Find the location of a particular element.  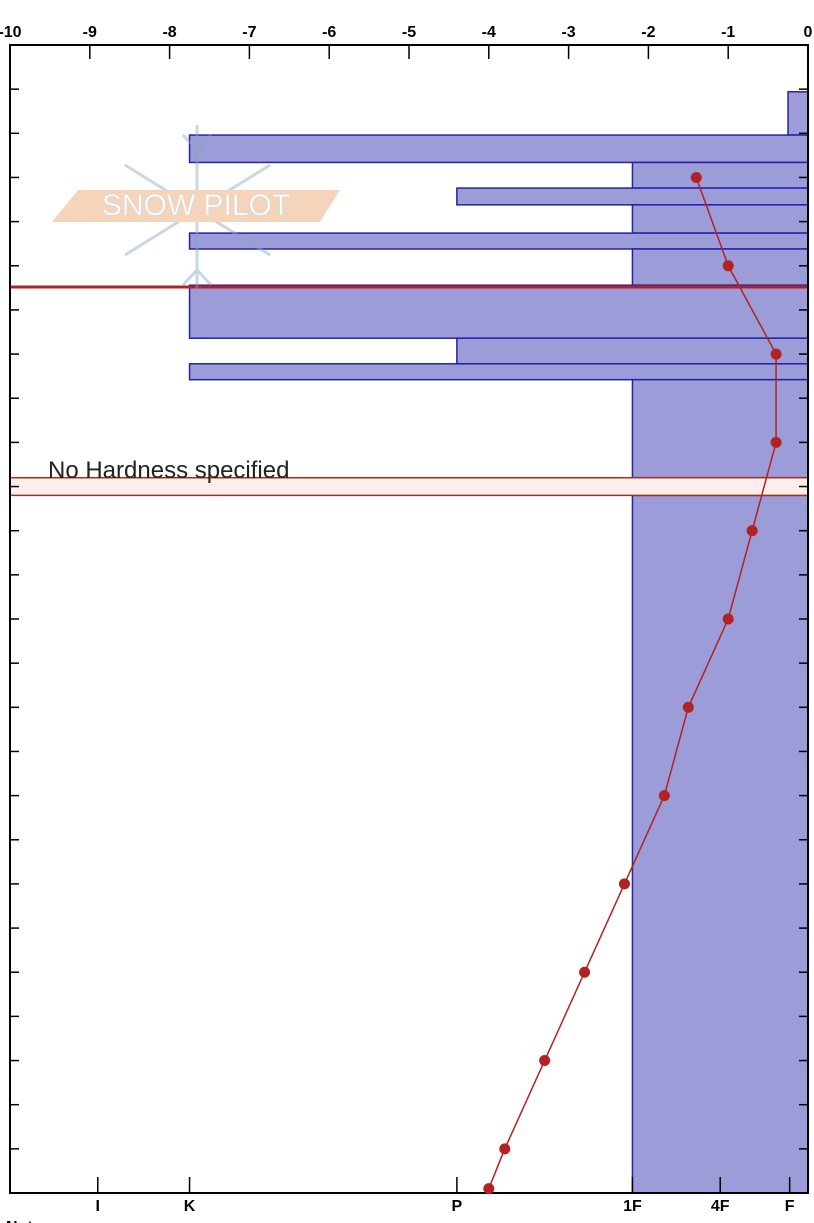

x-tick-label: -7 is located at coordinates (249, 32).